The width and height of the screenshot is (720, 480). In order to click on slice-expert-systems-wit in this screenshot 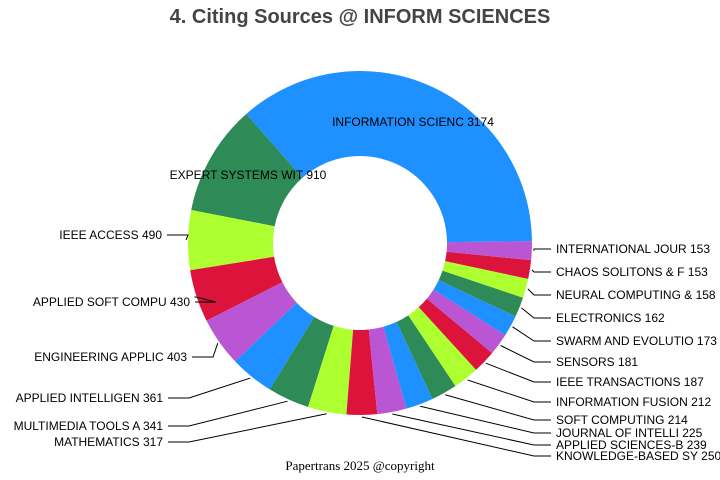, I will do `click(247, 170)`.